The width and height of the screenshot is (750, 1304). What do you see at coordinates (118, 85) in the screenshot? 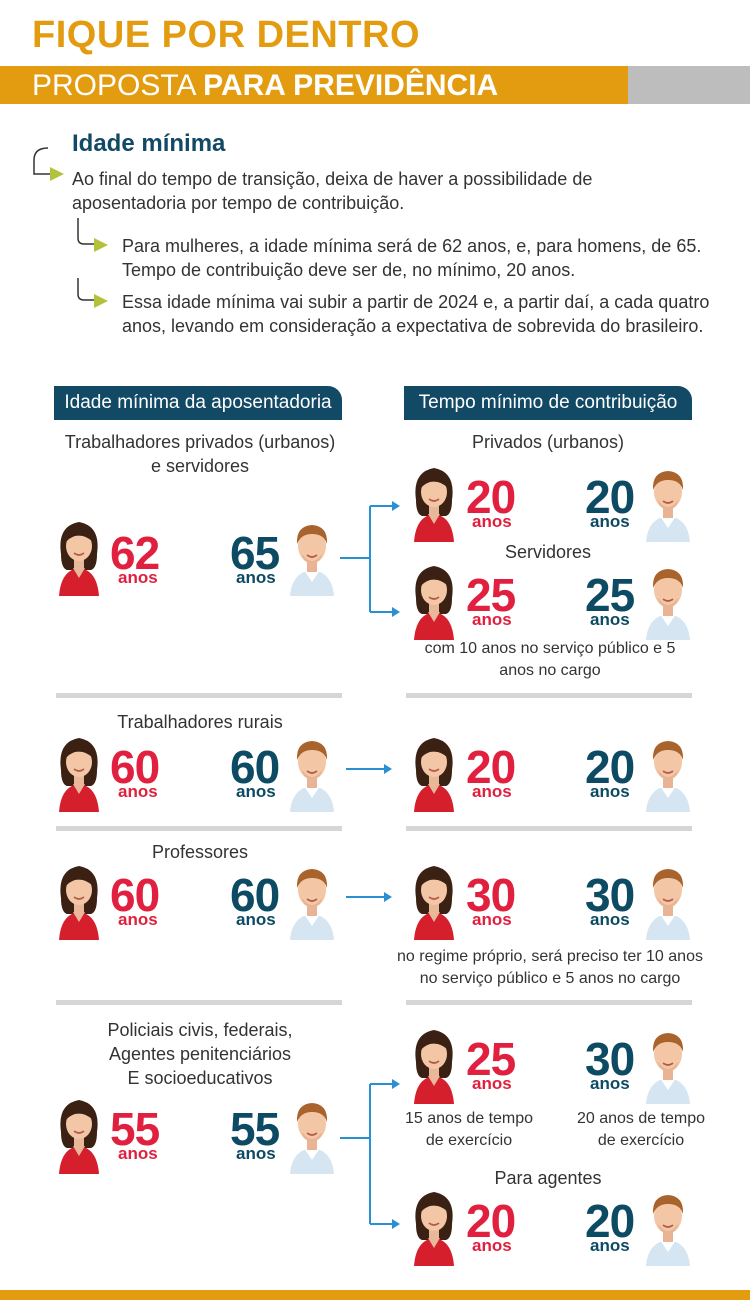
I see `subtitle-regular: PROPOSTA` at bounding box center [118, 85].